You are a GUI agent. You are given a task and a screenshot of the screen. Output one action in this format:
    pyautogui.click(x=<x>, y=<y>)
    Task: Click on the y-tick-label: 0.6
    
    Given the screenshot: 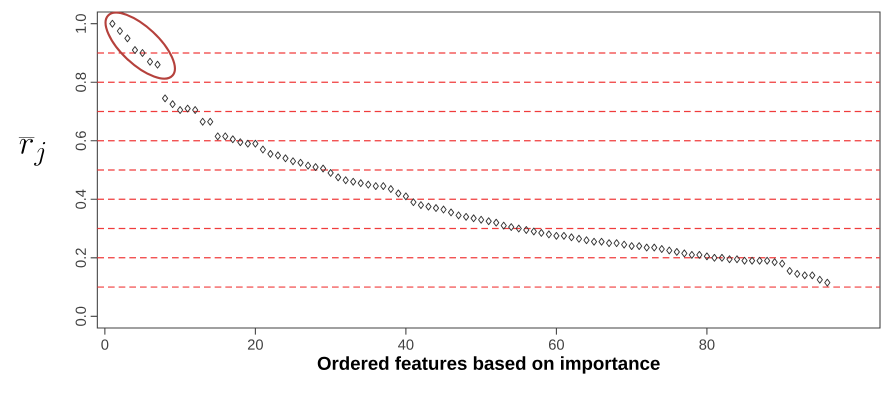 What is the action you would take?
    pyautogui.click(x=81, y=140)
    